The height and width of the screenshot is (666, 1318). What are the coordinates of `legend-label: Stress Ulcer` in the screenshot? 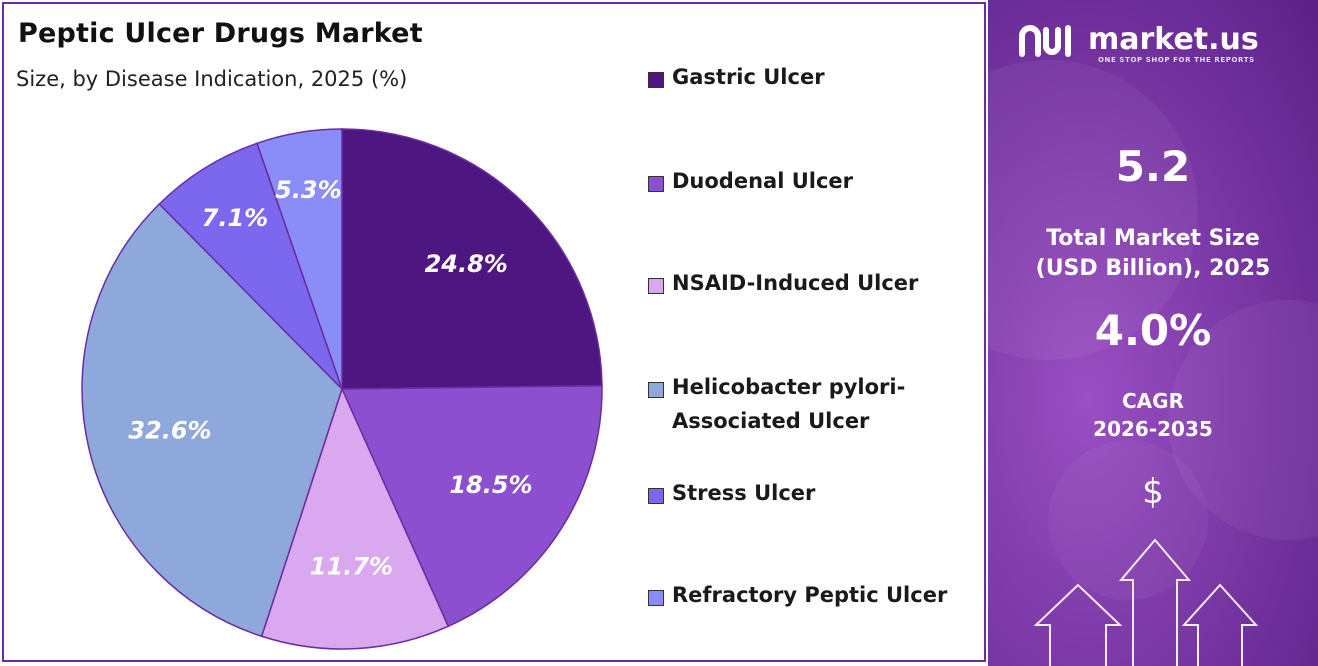 It's located at (743, 493).